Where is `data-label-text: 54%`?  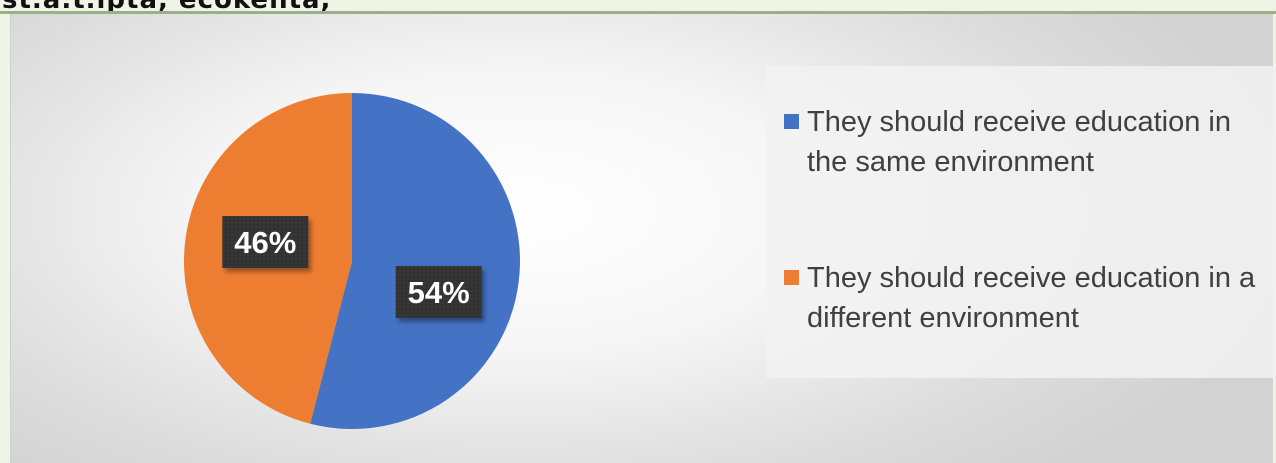 data-label-text: 54% is located at coordinates (439, 292).